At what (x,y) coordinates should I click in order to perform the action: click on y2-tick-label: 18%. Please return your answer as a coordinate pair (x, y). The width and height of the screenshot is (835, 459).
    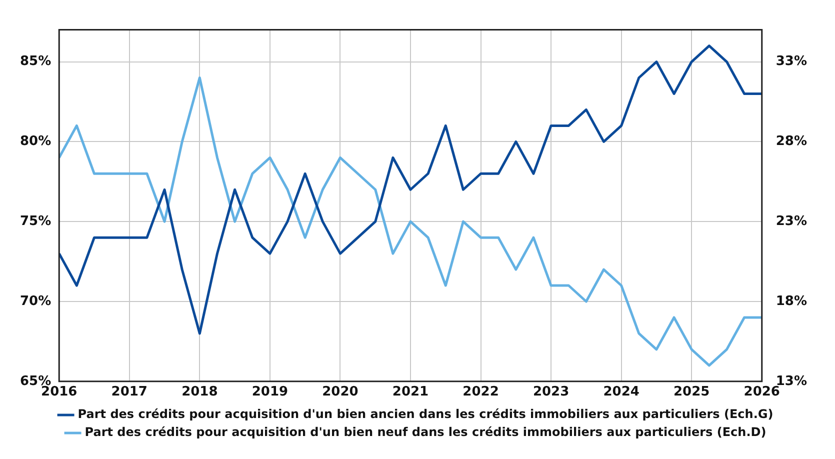
    Looking at the image, I should click on (792, 301).